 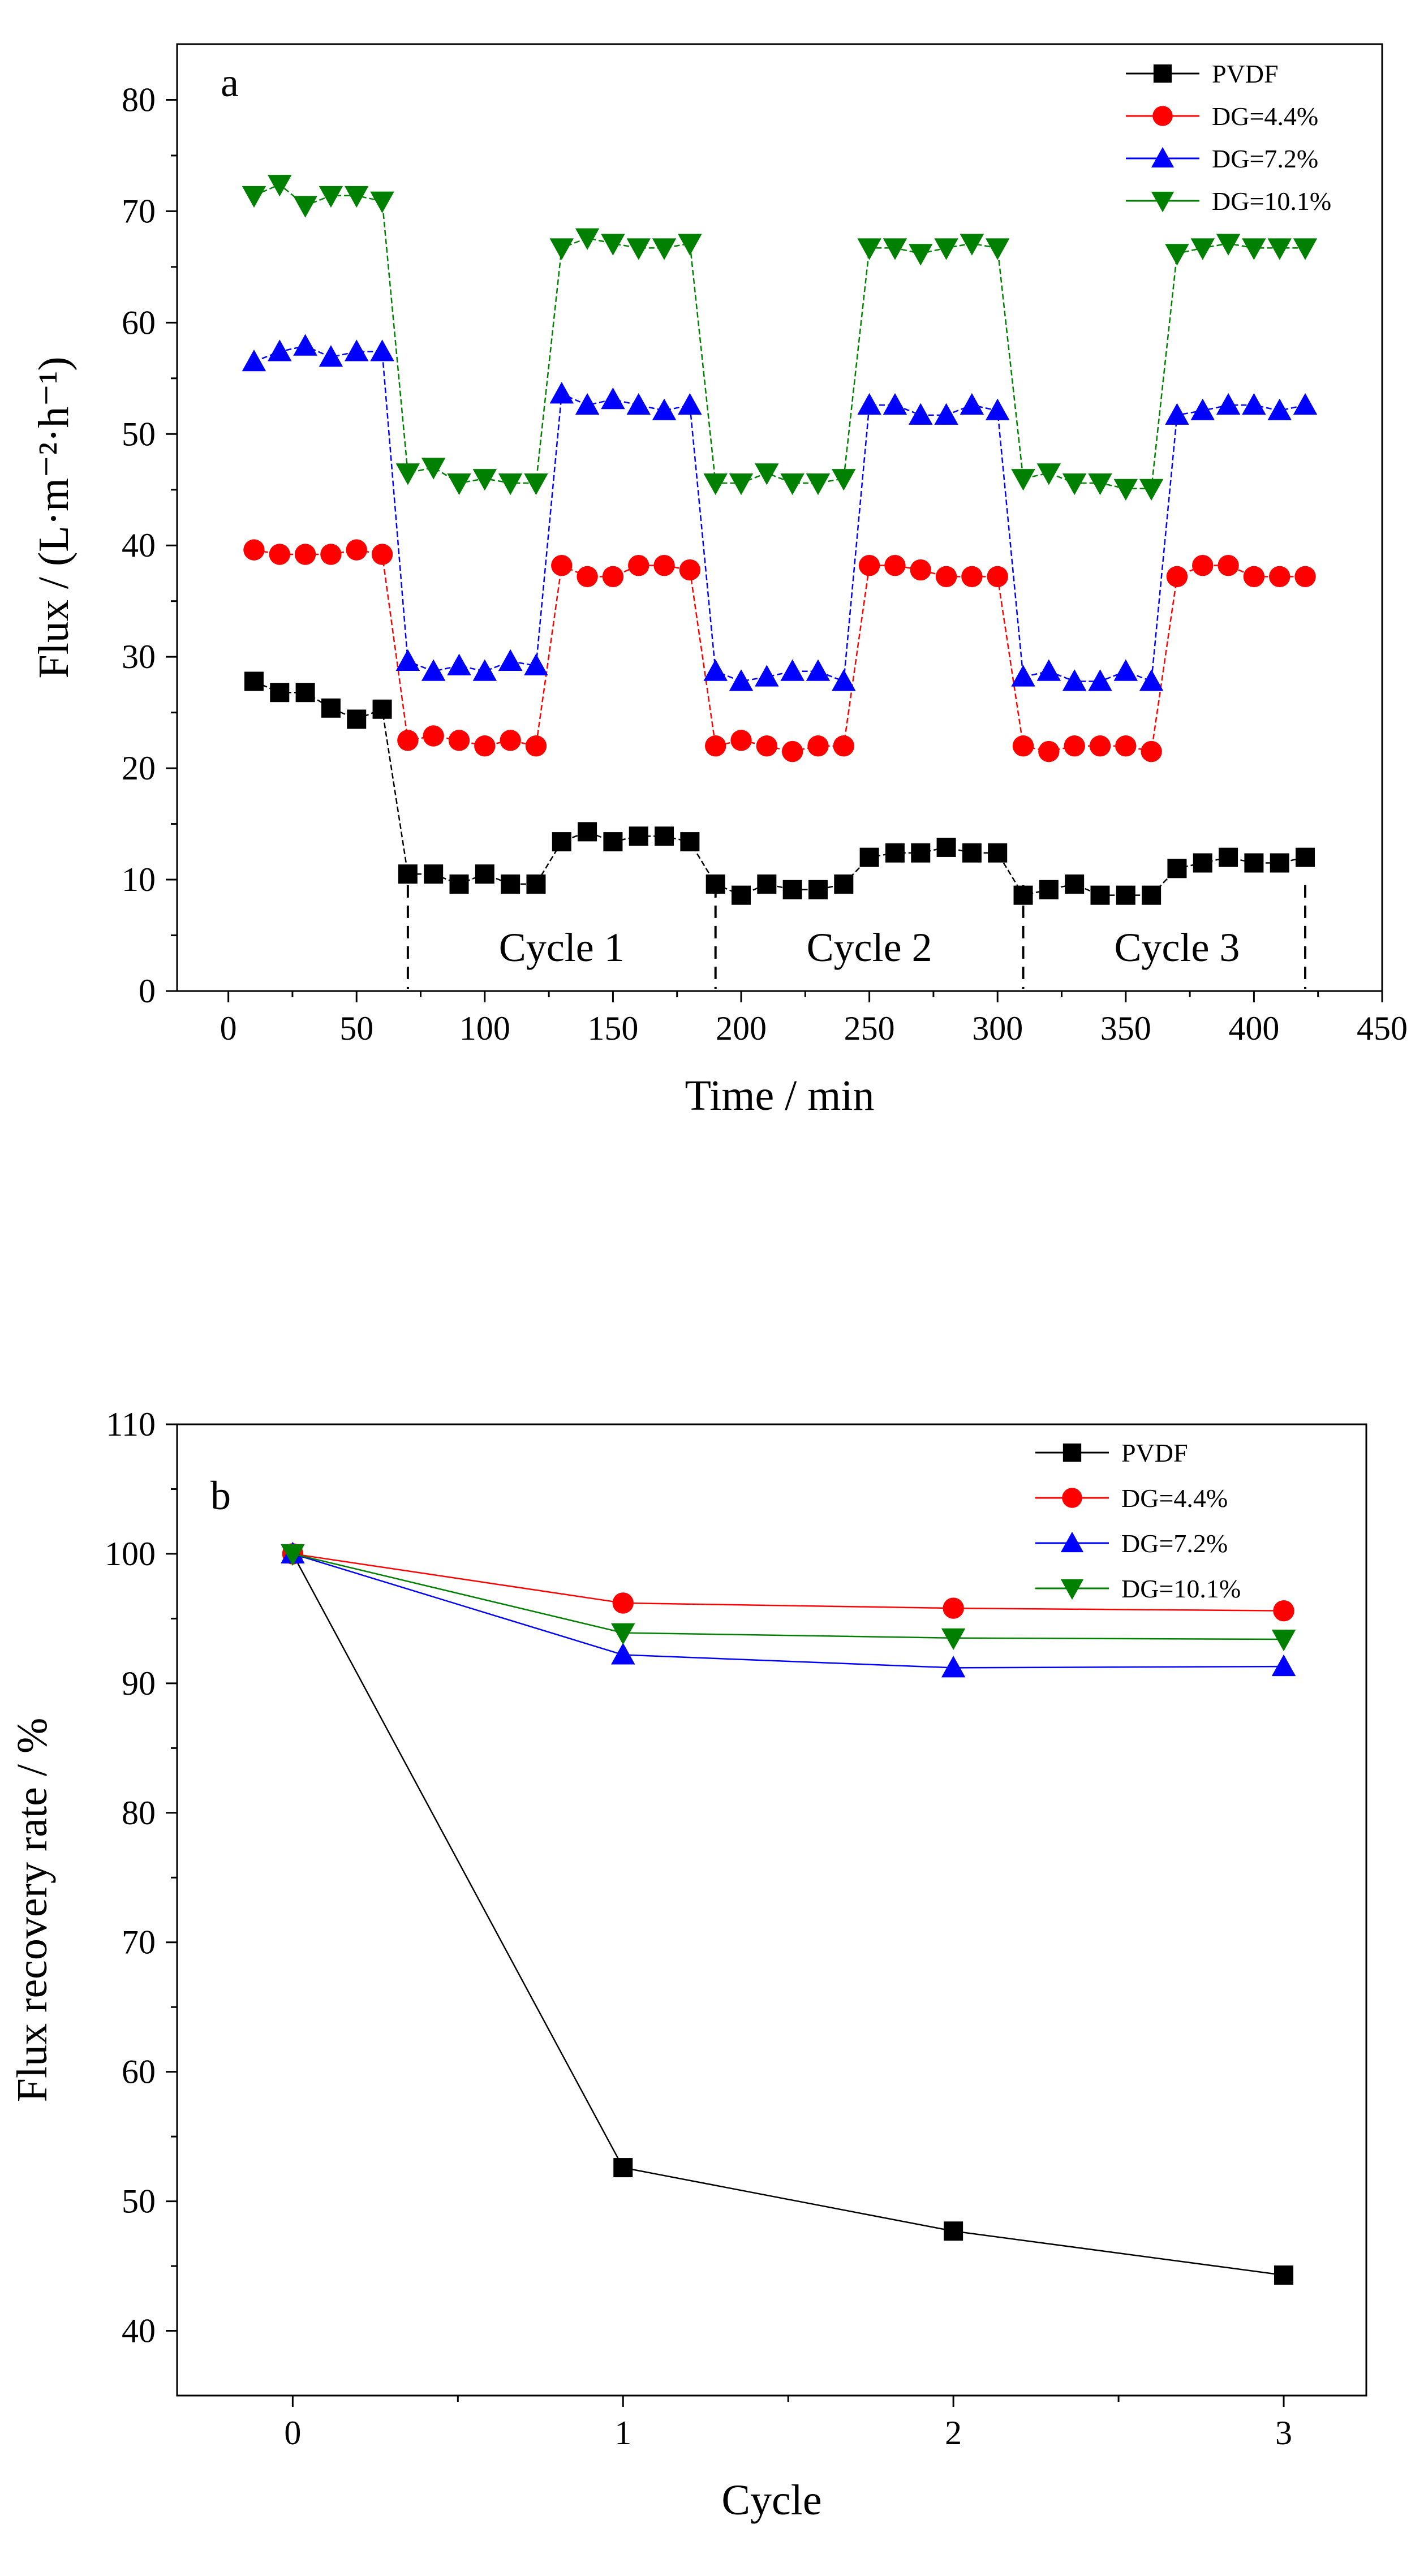 What do you see at coordinates (484, 1028) in the screenshot?
I see `x-tick-label: 100` at bounding box center [484, 1028].